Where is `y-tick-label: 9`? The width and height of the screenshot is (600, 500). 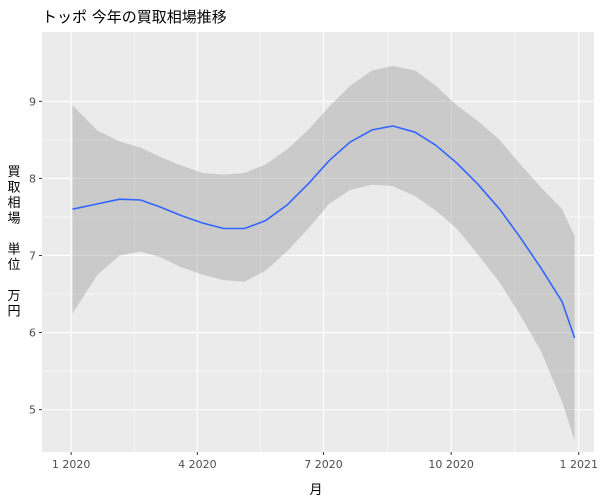
y-tick-label: 9 is located at coordinates (32, 101).